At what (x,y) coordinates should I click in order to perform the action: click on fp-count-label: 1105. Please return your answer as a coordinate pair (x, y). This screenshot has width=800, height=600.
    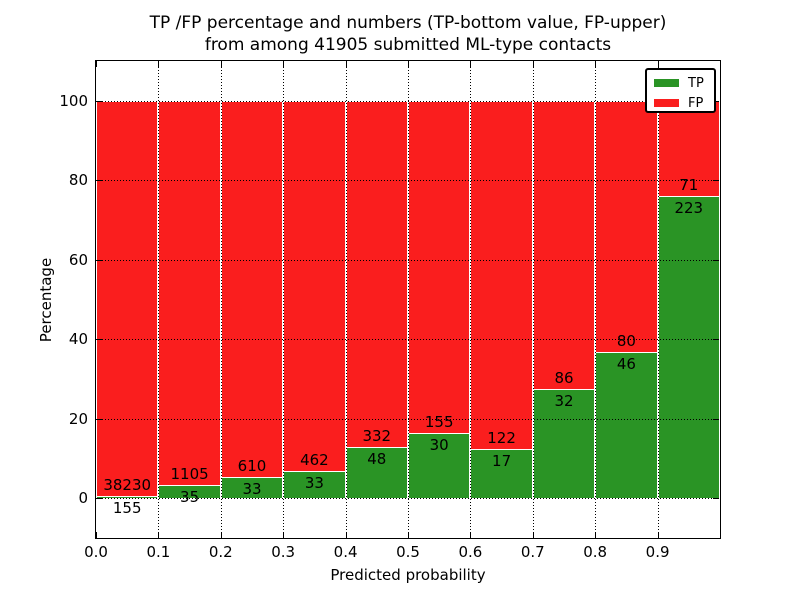
    Looking at the image, I should click on (189, 474).